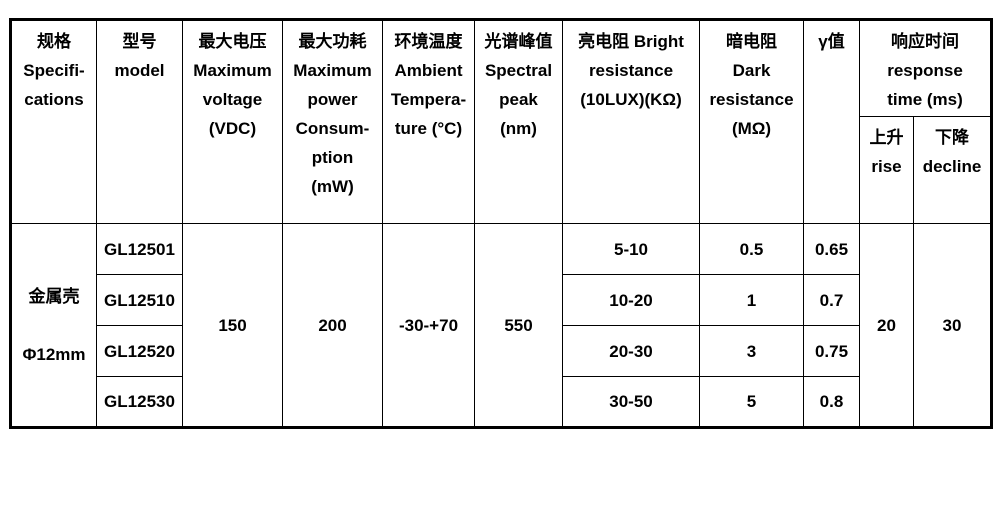 Image resolution: width=997 pixels, height=505 pixels. What do you see at coordinates (831, 351) in the screenshot?
I see `gamma-value: 0.75` at bounding box center [831, 351].